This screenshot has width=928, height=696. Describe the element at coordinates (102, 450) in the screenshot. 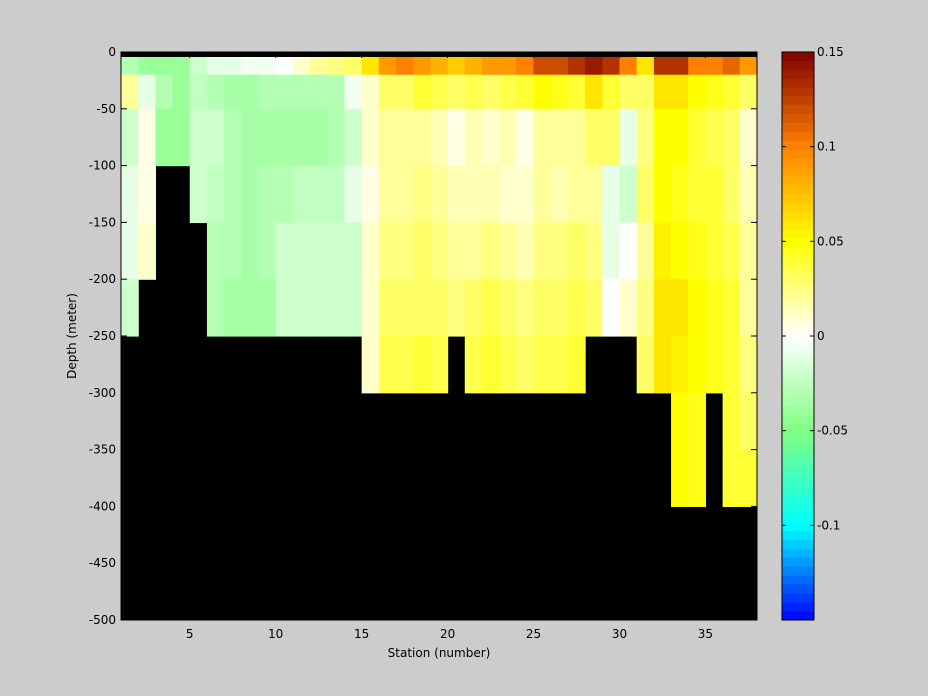

I see `y-tick-label: -350` at that location.